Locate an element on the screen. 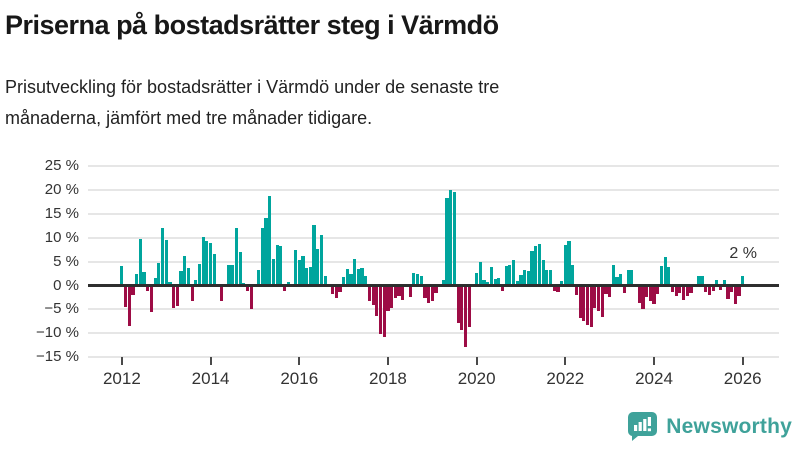 The image size is (800, 450). y-tick-label: 25 % is located at coordinates (61, 165).